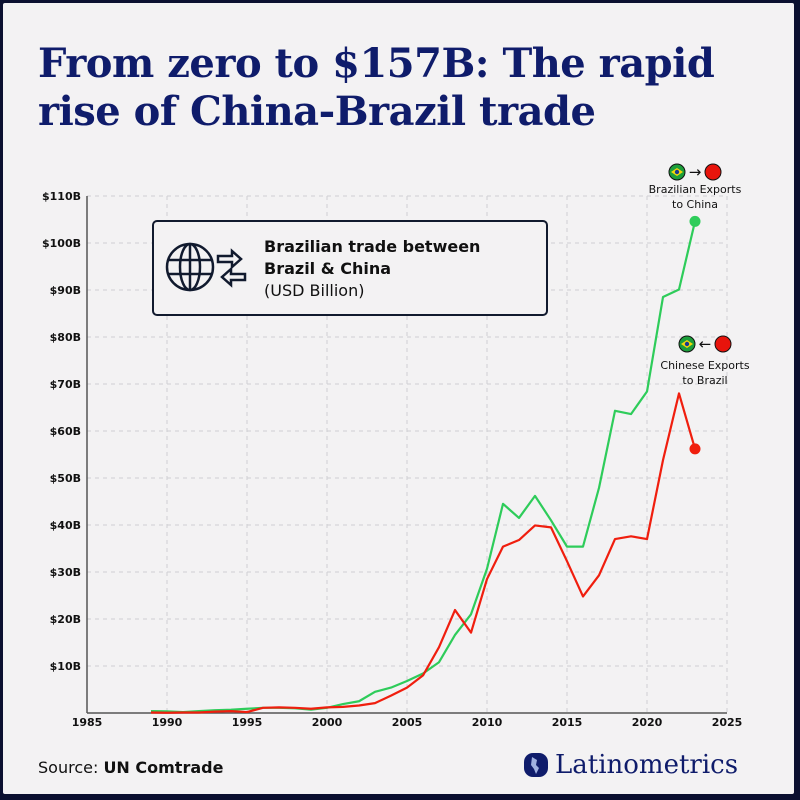  What do you see at coordinates (65, 619) in the screenshot?
I see `y-tick-label: $20B` at bounding box center [65, 619].